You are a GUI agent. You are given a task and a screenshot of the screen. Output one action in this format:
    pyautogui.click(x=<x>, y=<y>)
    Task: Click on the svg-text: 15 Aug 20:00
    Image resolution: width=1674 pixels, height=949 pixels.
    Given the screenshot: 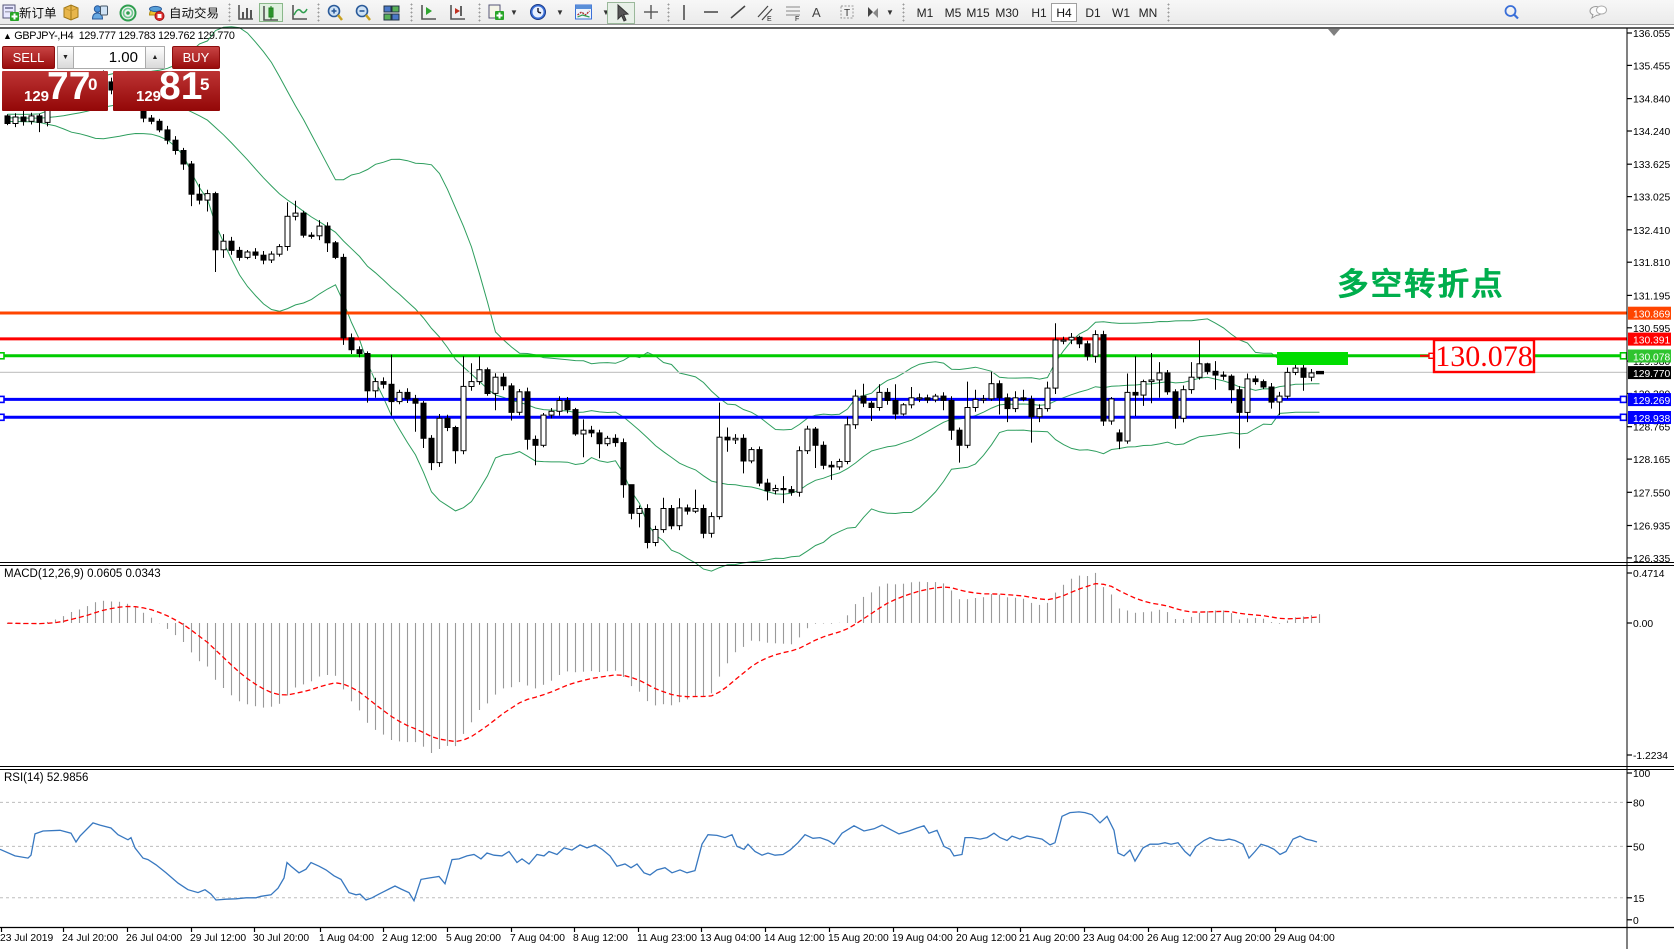 What is the action you would take?
    pyautogui.click(x=858, y=938)
    